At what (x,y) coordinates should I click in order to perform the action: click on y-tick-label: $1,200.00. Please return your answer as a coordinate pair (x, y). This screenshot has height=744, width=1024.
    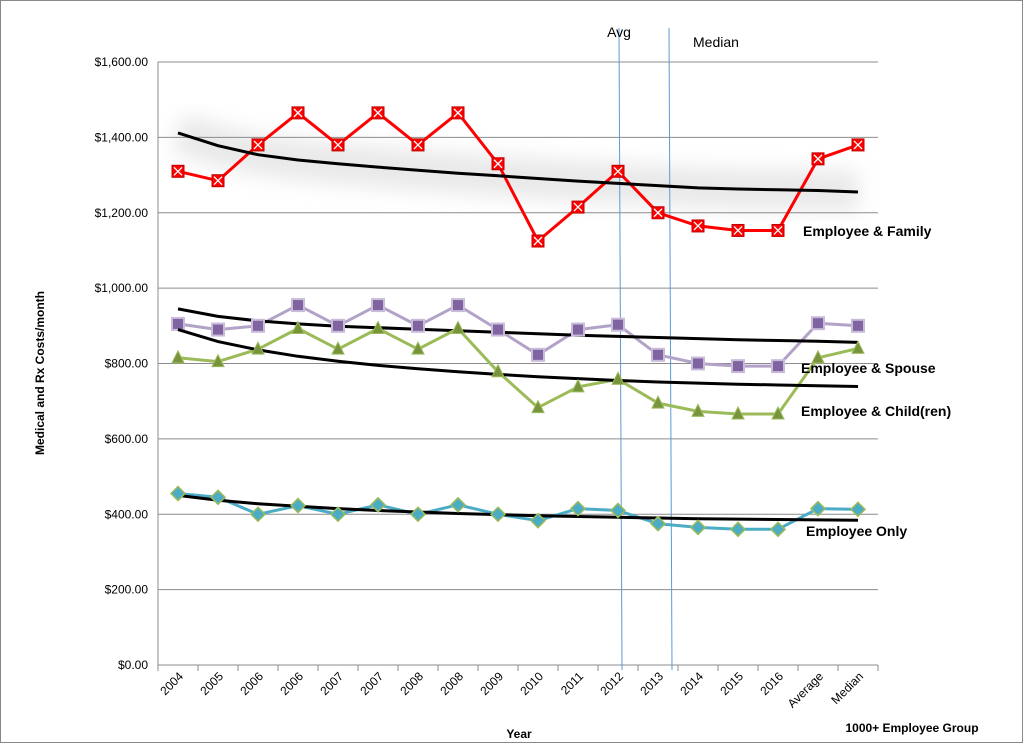
    Looking at the image, I should click on (122, 213).